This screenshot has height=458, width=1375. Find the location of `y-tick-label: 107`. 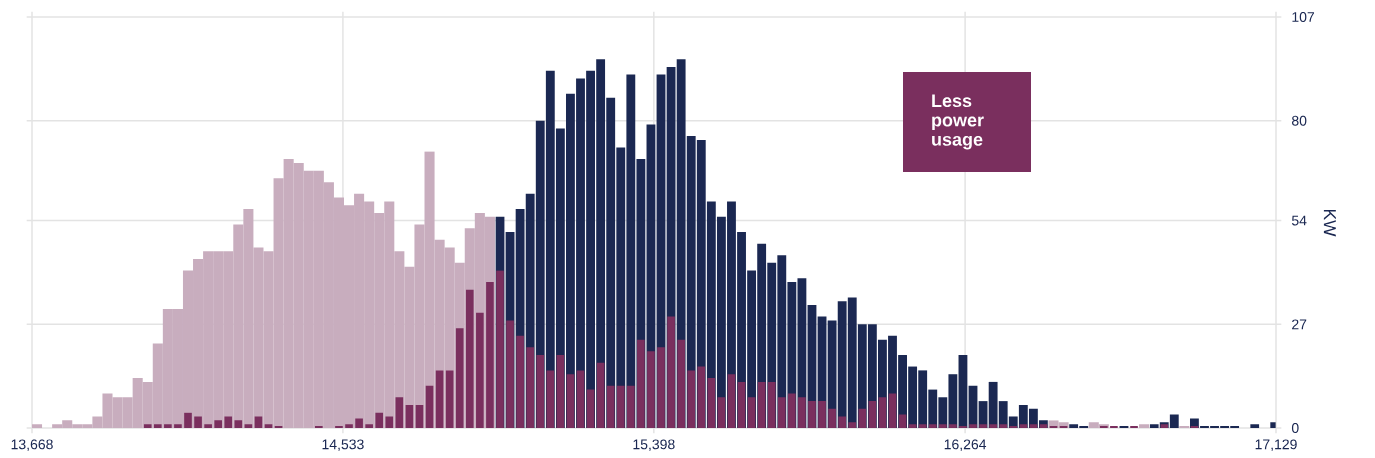

y-tick-label: 107 is located at coordinates (1303, 17).